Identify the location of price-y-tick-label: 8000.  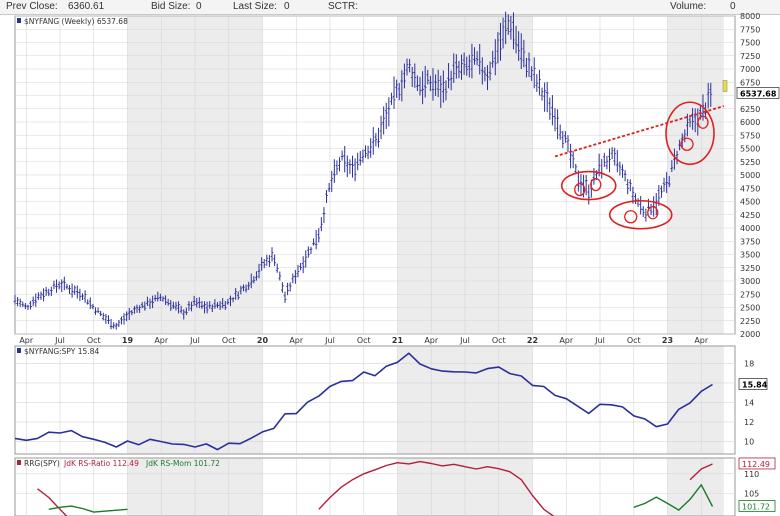
(750, 16).